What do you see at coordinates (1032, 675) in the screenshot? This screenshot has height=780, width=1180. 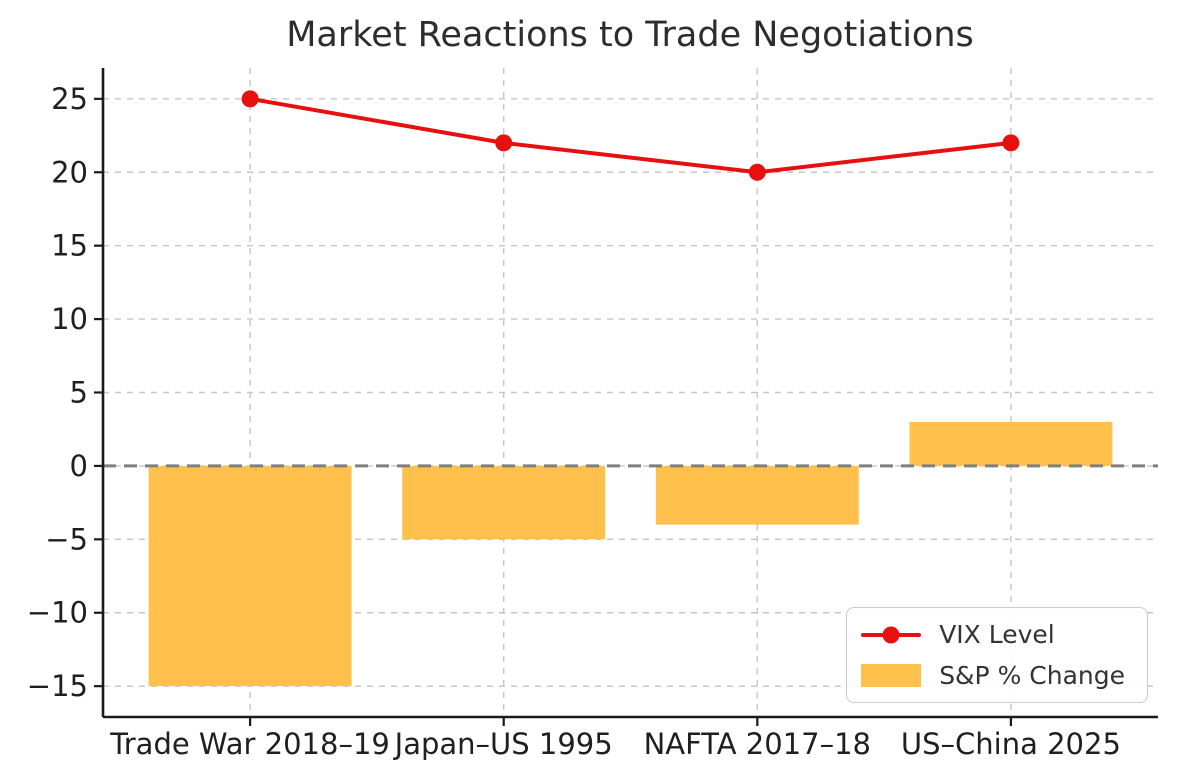 I see `legend-label-sp: S&P % Change` at bounding box center [1032, 675].